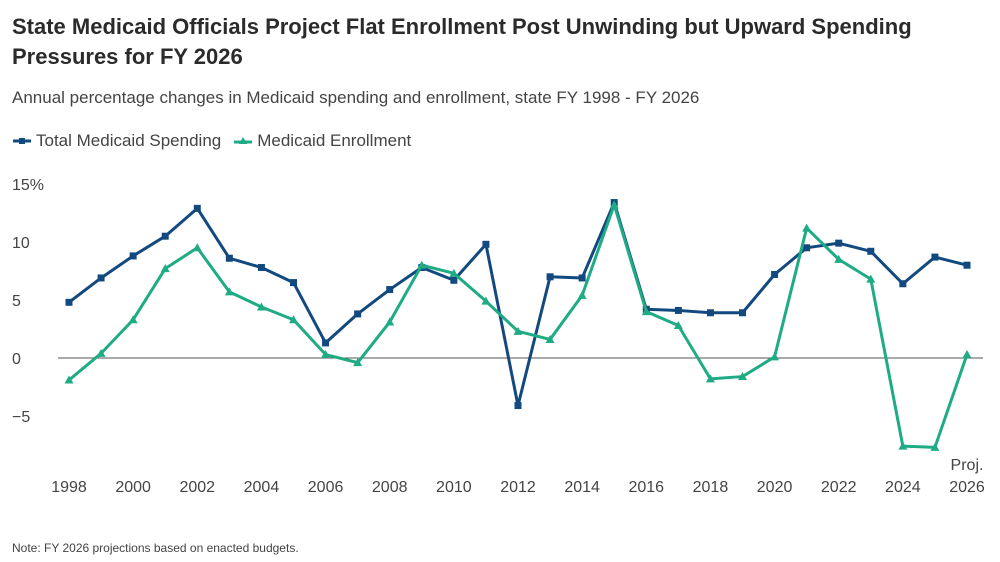 The image size is (1000, 562). Describe the element at coordinates (390, 487) in the screenshot. I see `x-tick-label: 2008` at that location.